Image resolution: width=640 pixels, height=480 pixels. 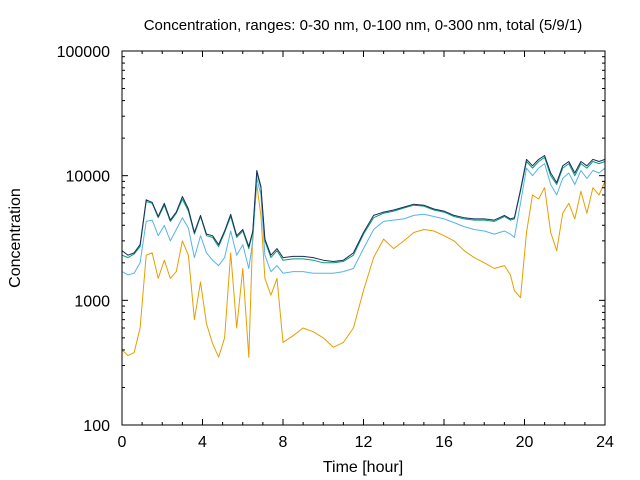 What do you see at coordinates (202, 442) in the screenshot?
I see `x-tick-label: 4` at bounding box center [202, 442].